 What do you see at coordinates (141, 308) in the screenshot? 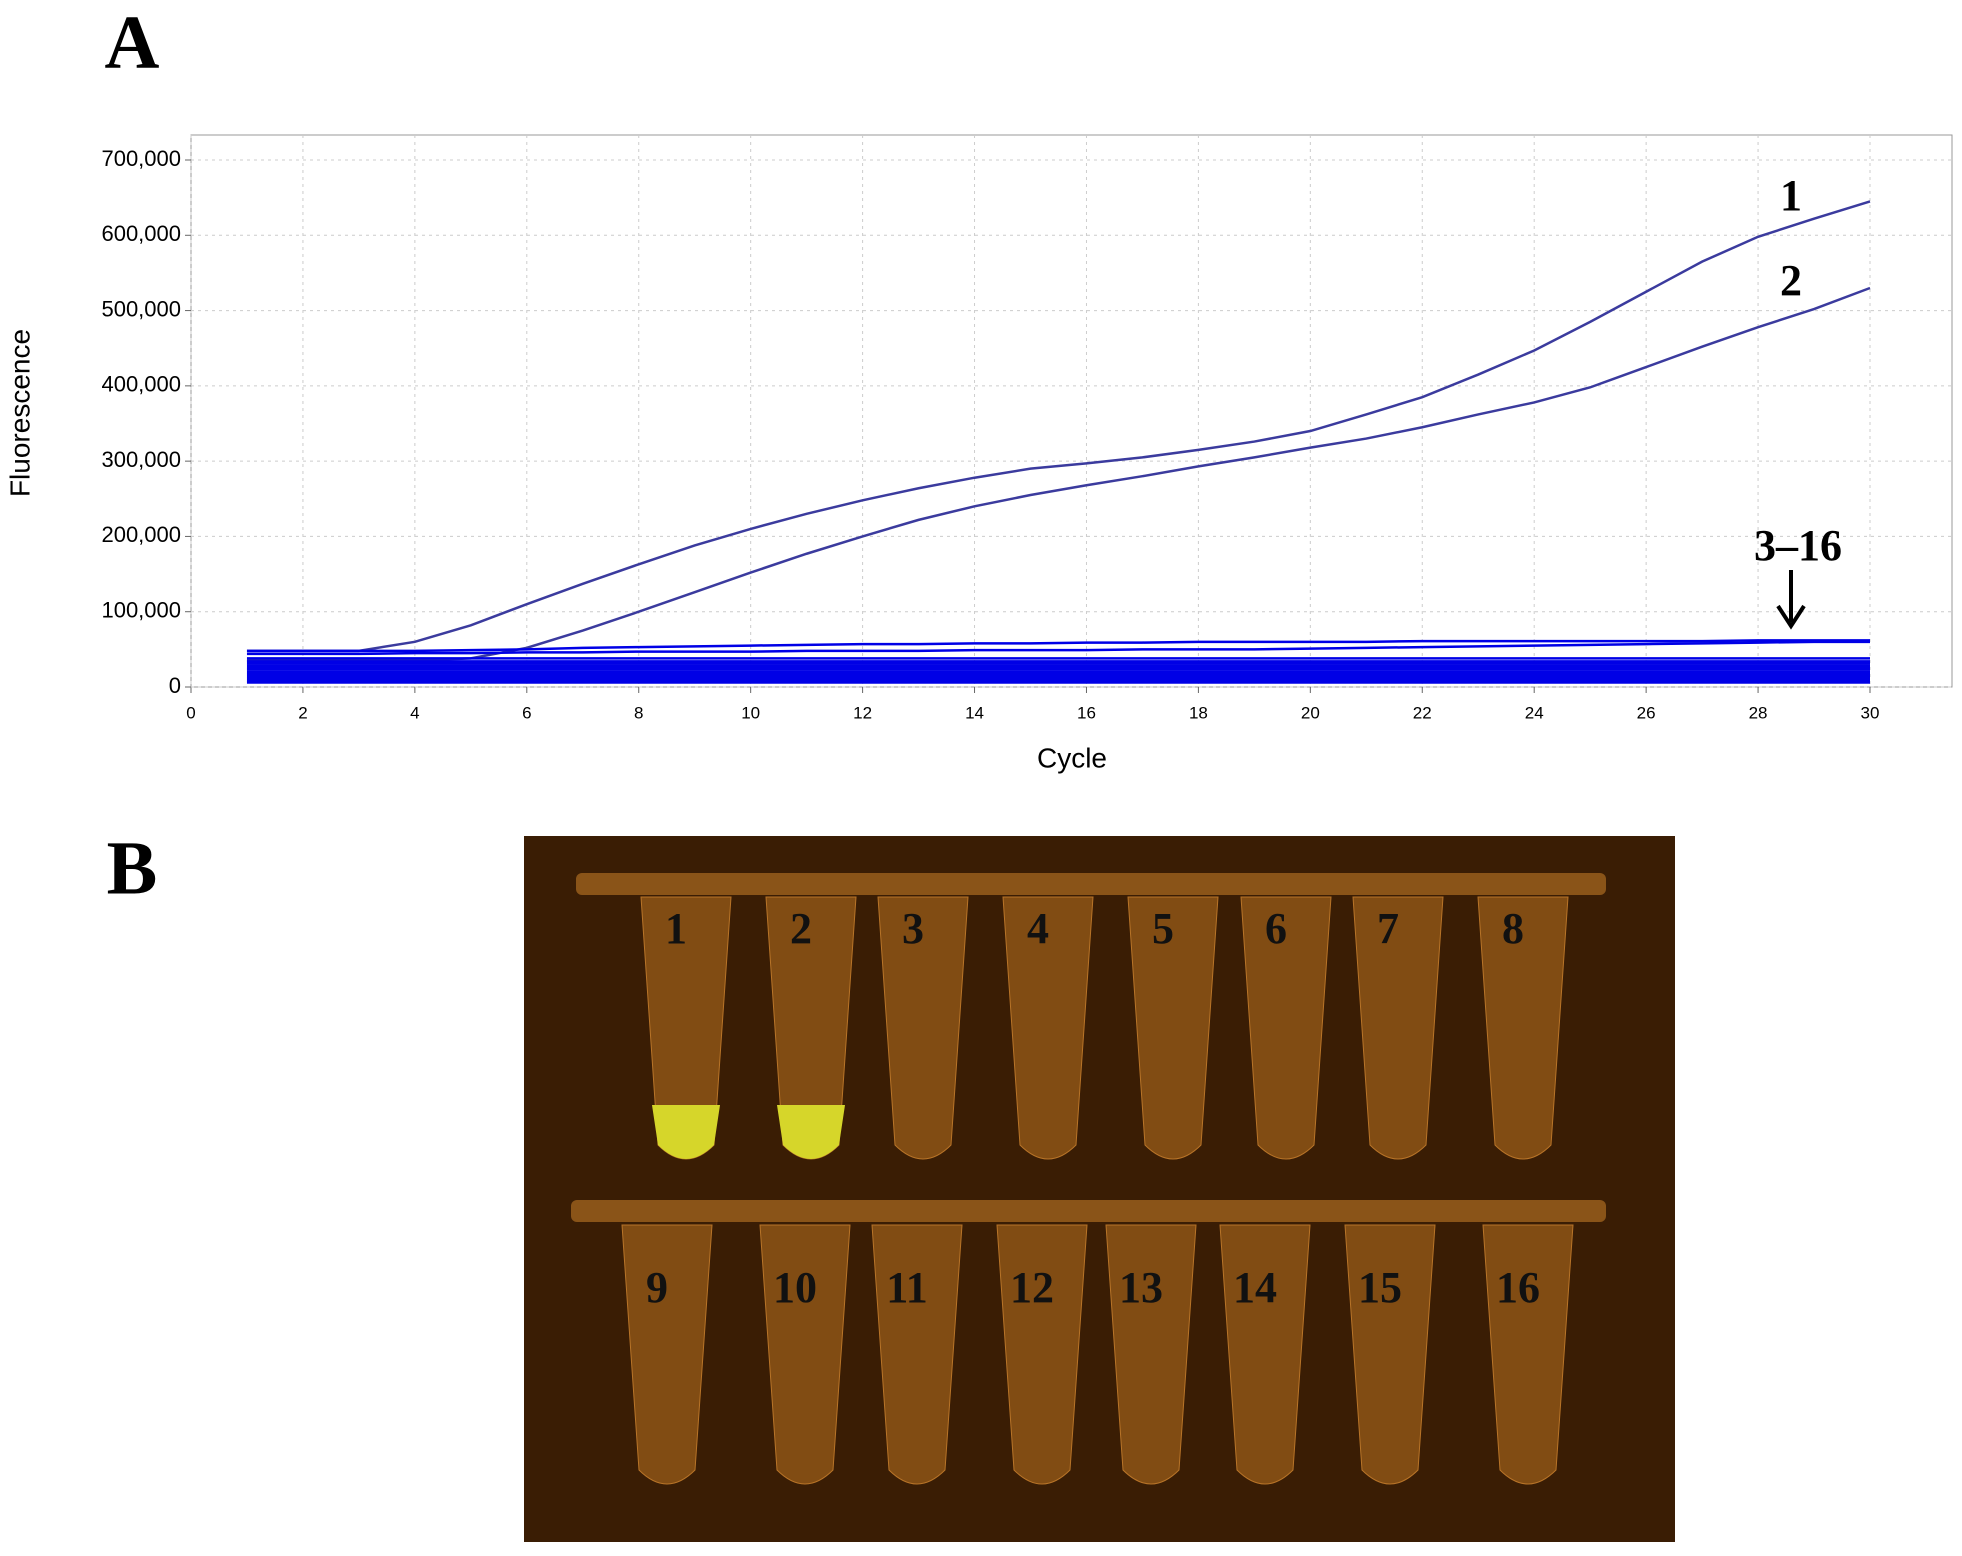
I see `y-tick-label: 500,000` at bounding box center [141, 308].